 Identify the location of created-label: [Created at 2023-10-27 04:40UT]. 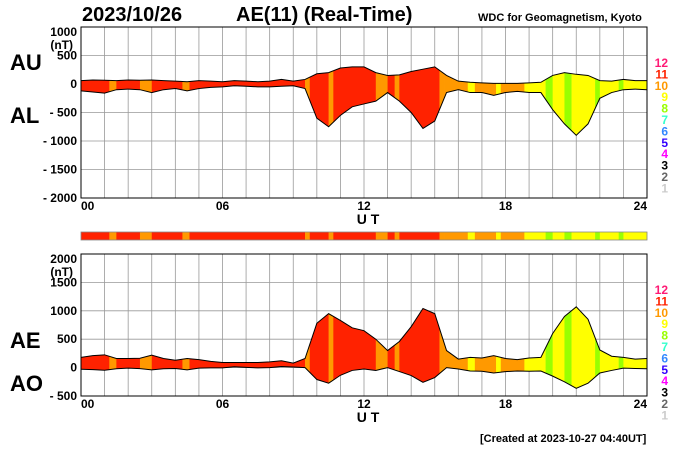
(563, 439).